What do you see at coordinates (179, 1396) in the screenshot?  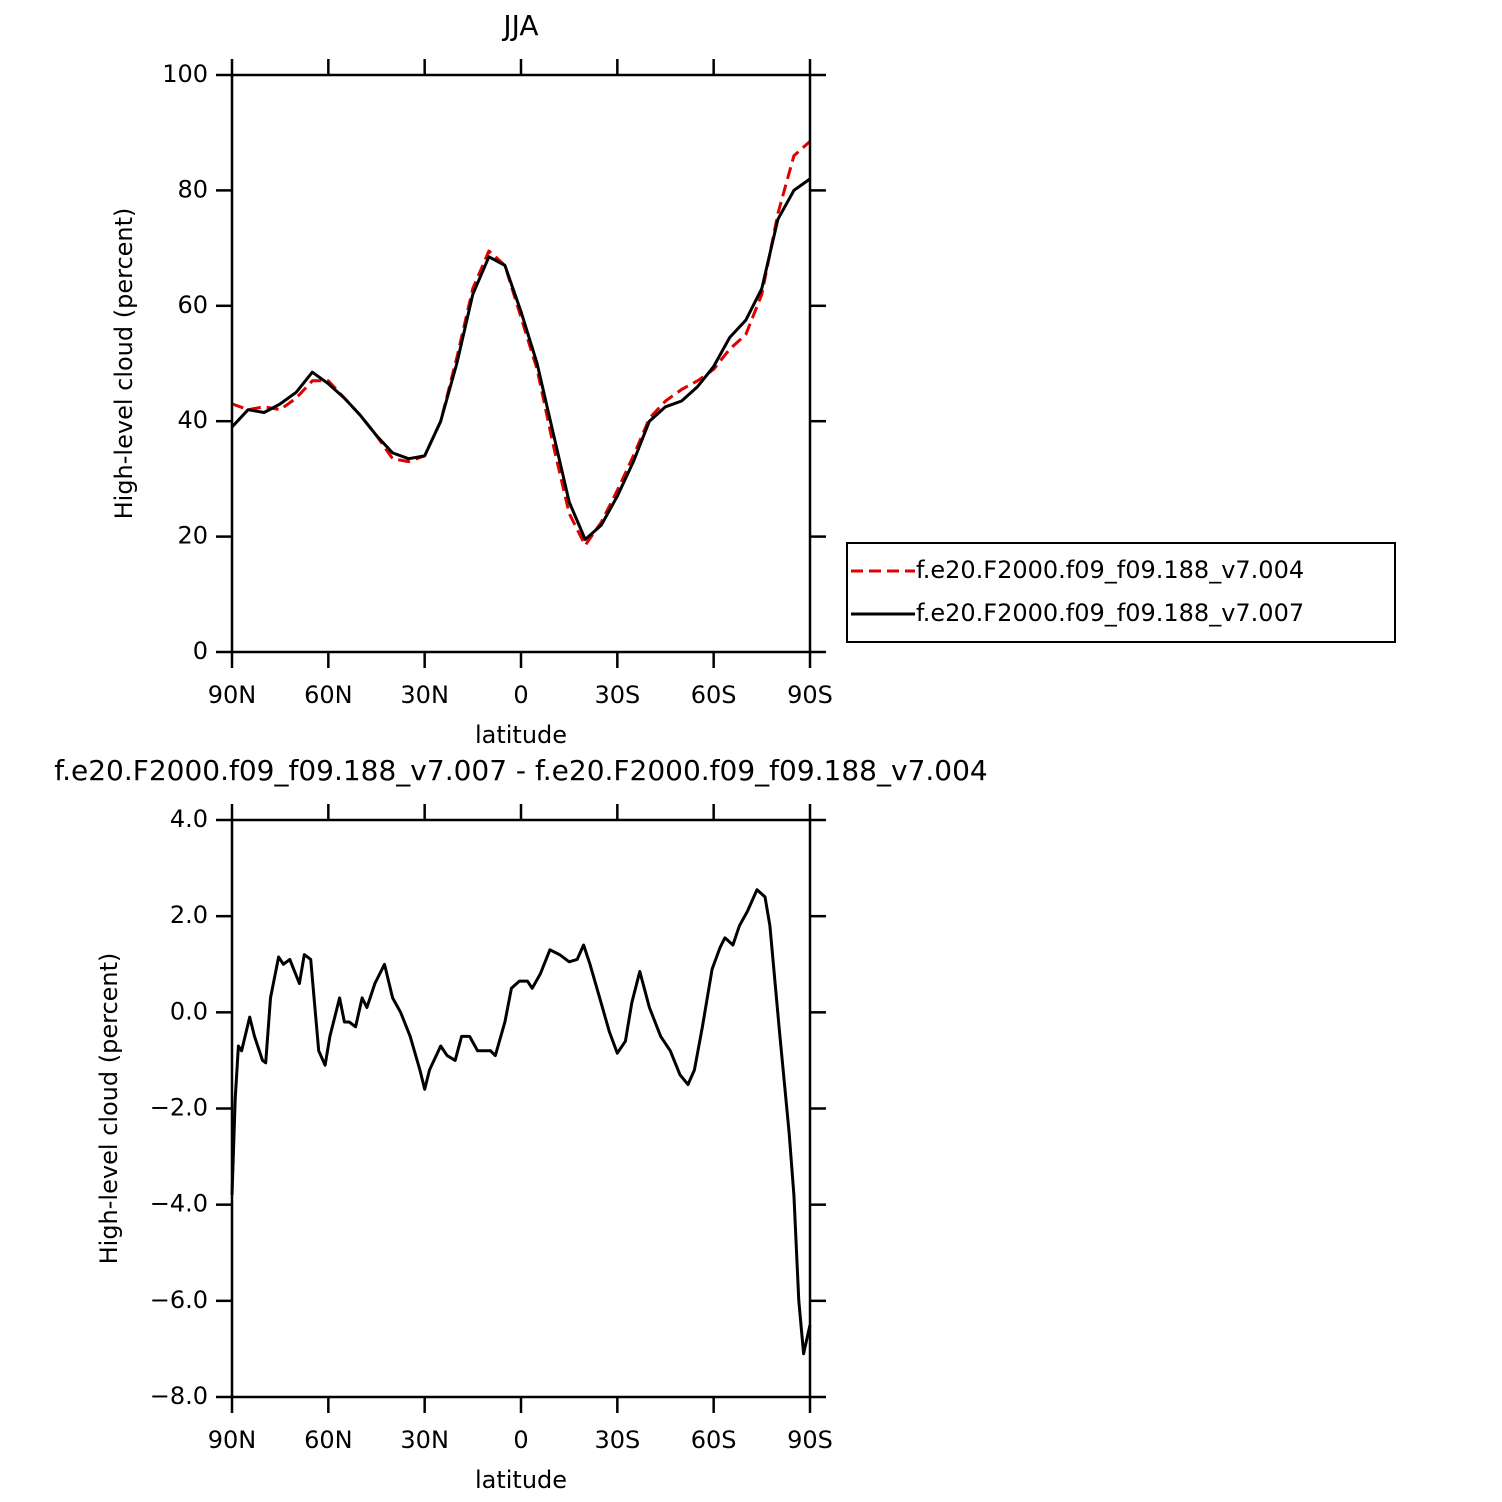 I see `y-tick-label: −8.0` at bounding box center [179, 1396].